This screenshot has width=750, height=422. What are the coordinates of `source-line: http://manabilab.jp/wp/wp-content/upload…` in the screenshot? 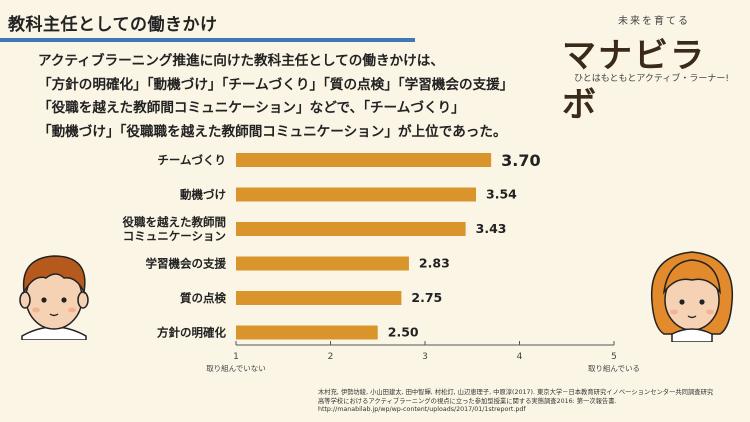 It's located at (422, 409).